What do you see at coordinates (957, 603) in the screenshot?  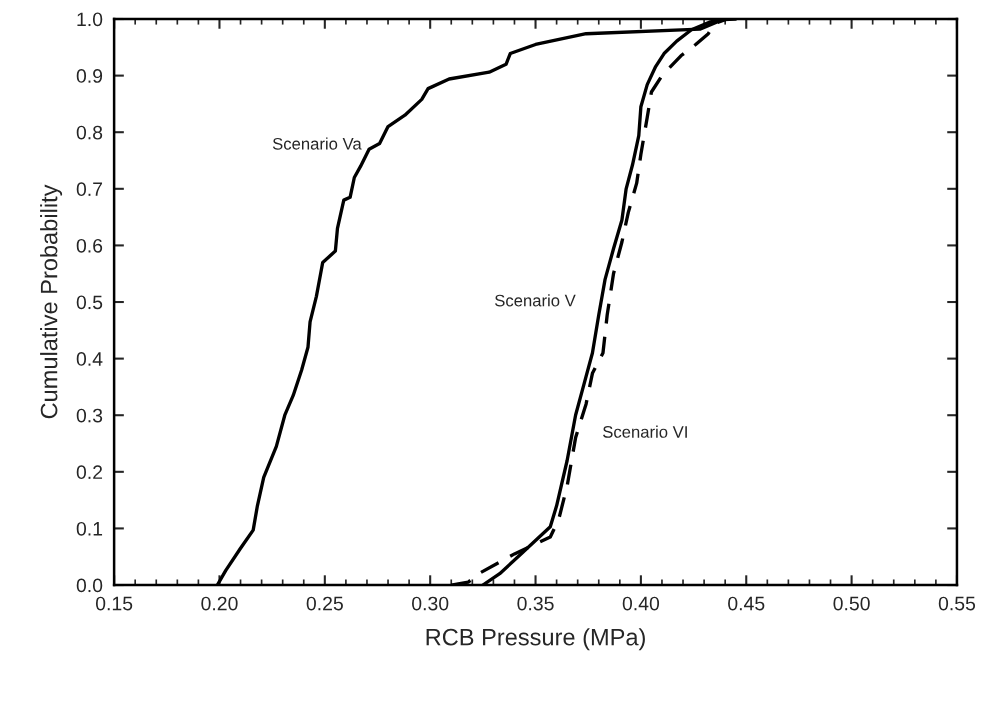 I see `x-tick-label: 0.55` at bounding box center [957, 603].